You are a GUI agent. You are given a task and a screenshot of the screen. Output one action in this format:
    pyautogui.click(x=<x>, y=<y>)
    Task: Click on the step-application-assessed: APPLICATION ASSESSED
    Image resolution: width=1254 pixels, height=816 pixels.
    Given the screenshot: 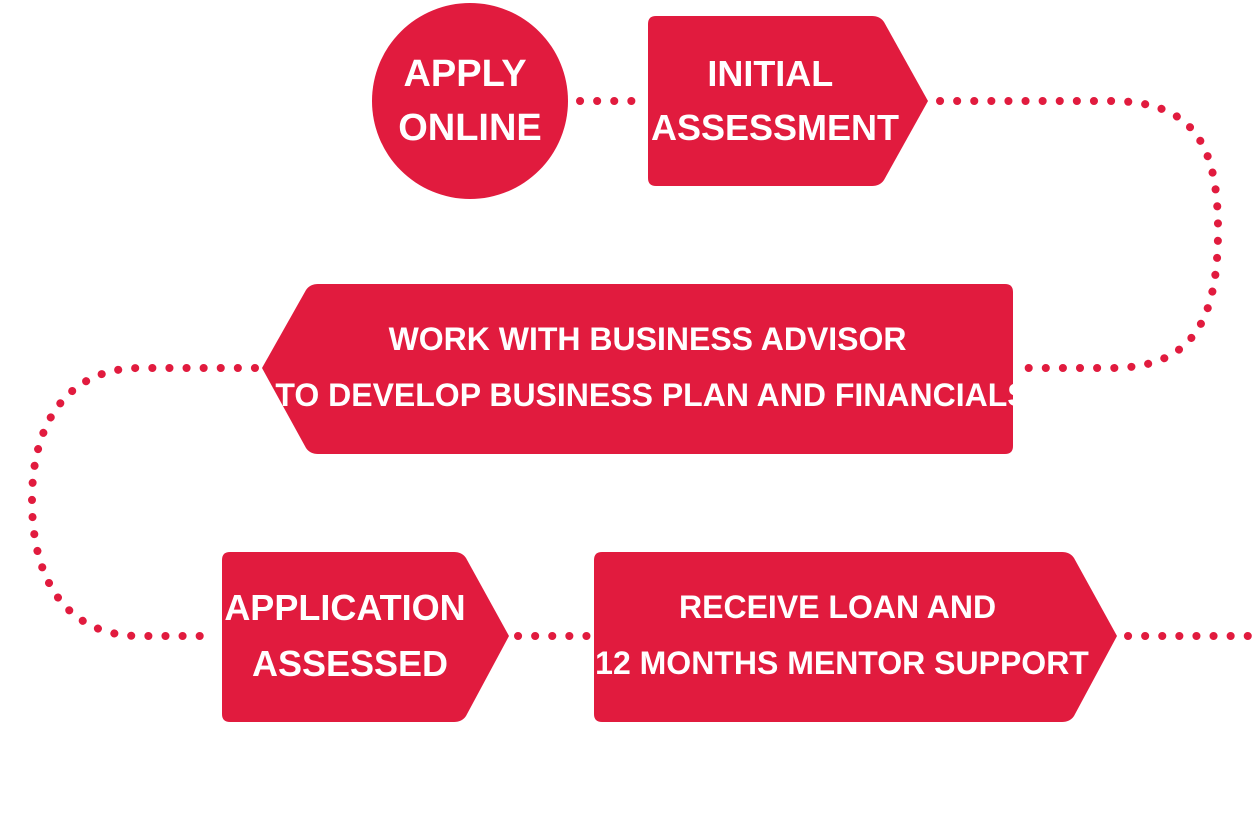 What is the action you would take?
    pyautogui.click(x=365, y=637)
    